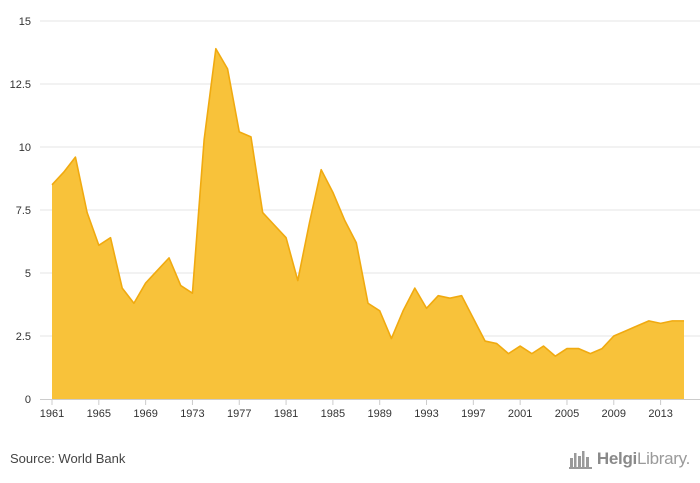 The image size is (700, 483). What do you see at coordinates (52, 414) in the screenshot?
I see `x-tick-label: 1961` at bounding box center [52, 414].